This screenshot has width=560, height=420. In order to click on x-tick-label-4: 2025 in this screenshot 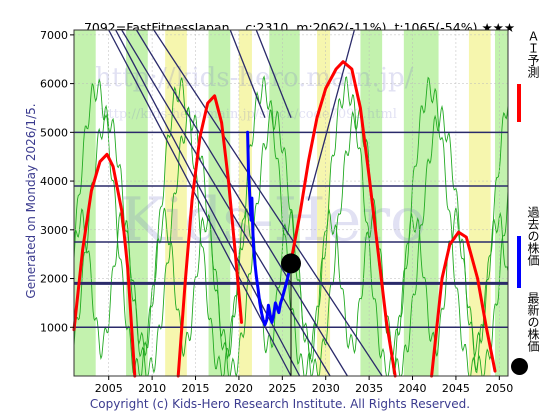, I will do `click(282, 388)`.